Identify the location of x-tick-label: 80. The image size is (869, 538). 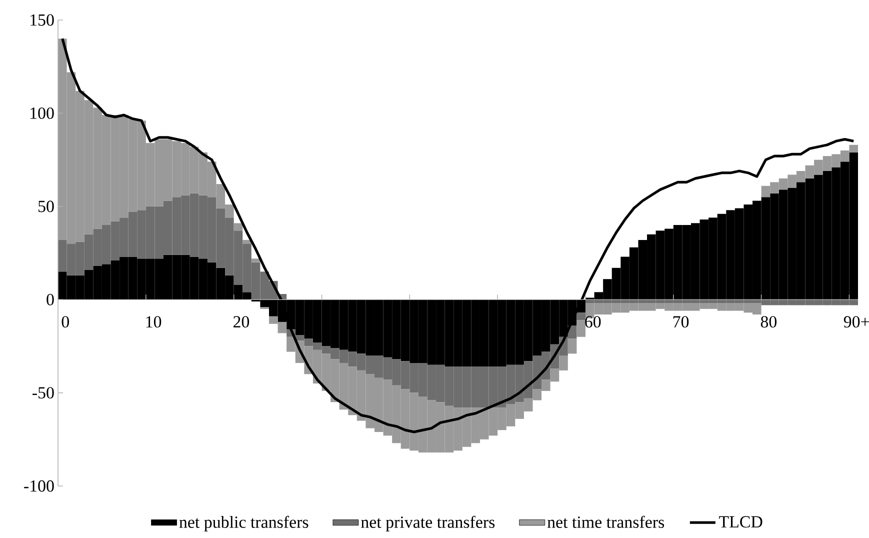
(768, 322).